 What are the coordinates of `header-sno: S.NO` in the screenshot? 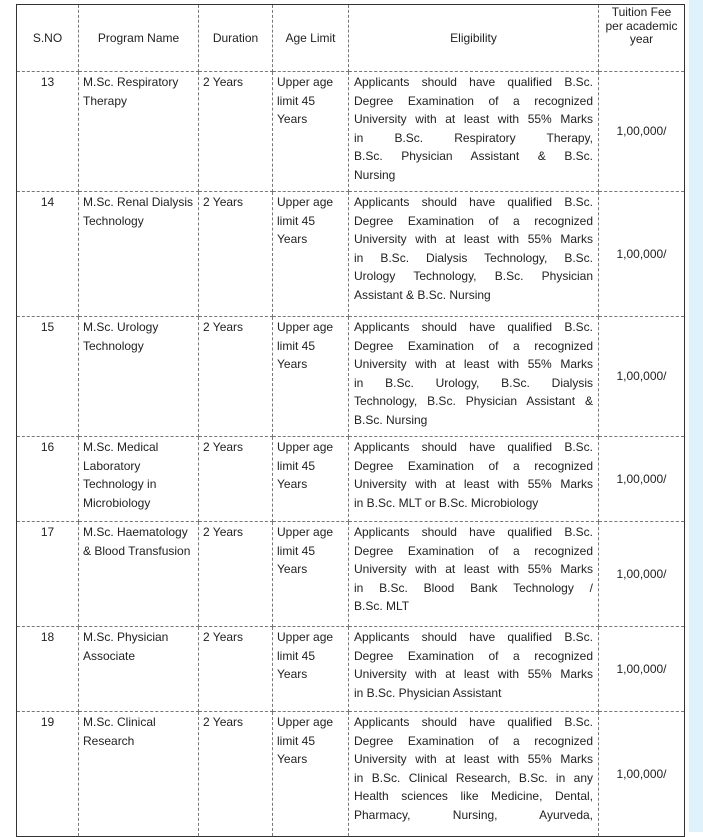 It's located at (47, 38).